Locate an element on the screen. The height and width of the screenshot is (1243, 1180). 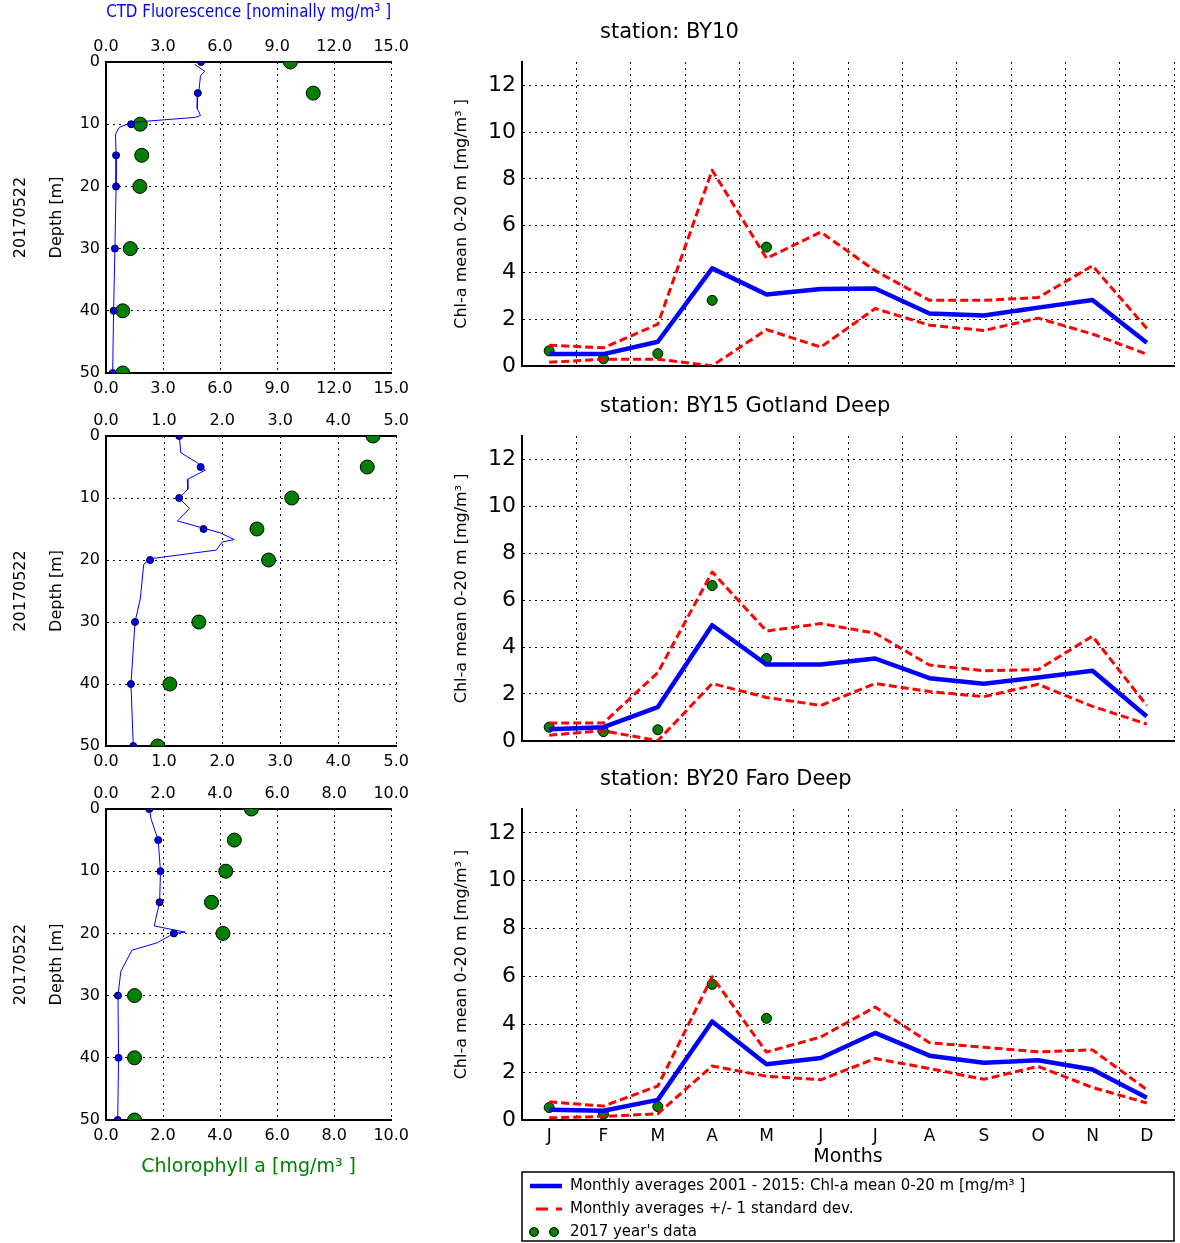
x2-tick-label: 12.0 is located at coordinates (334, 45).